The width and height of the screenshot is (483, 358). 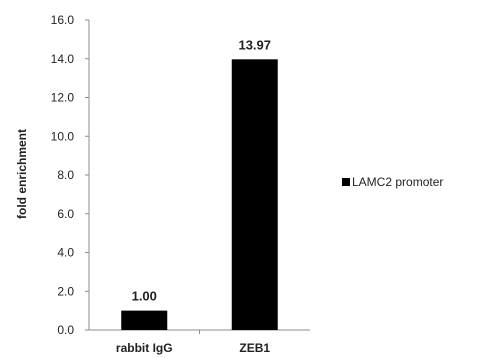 What do you see at coordinates (65, 291) in the screenshot?
I see `y-tick-label: 2.0` at bounding box center [65, 291].